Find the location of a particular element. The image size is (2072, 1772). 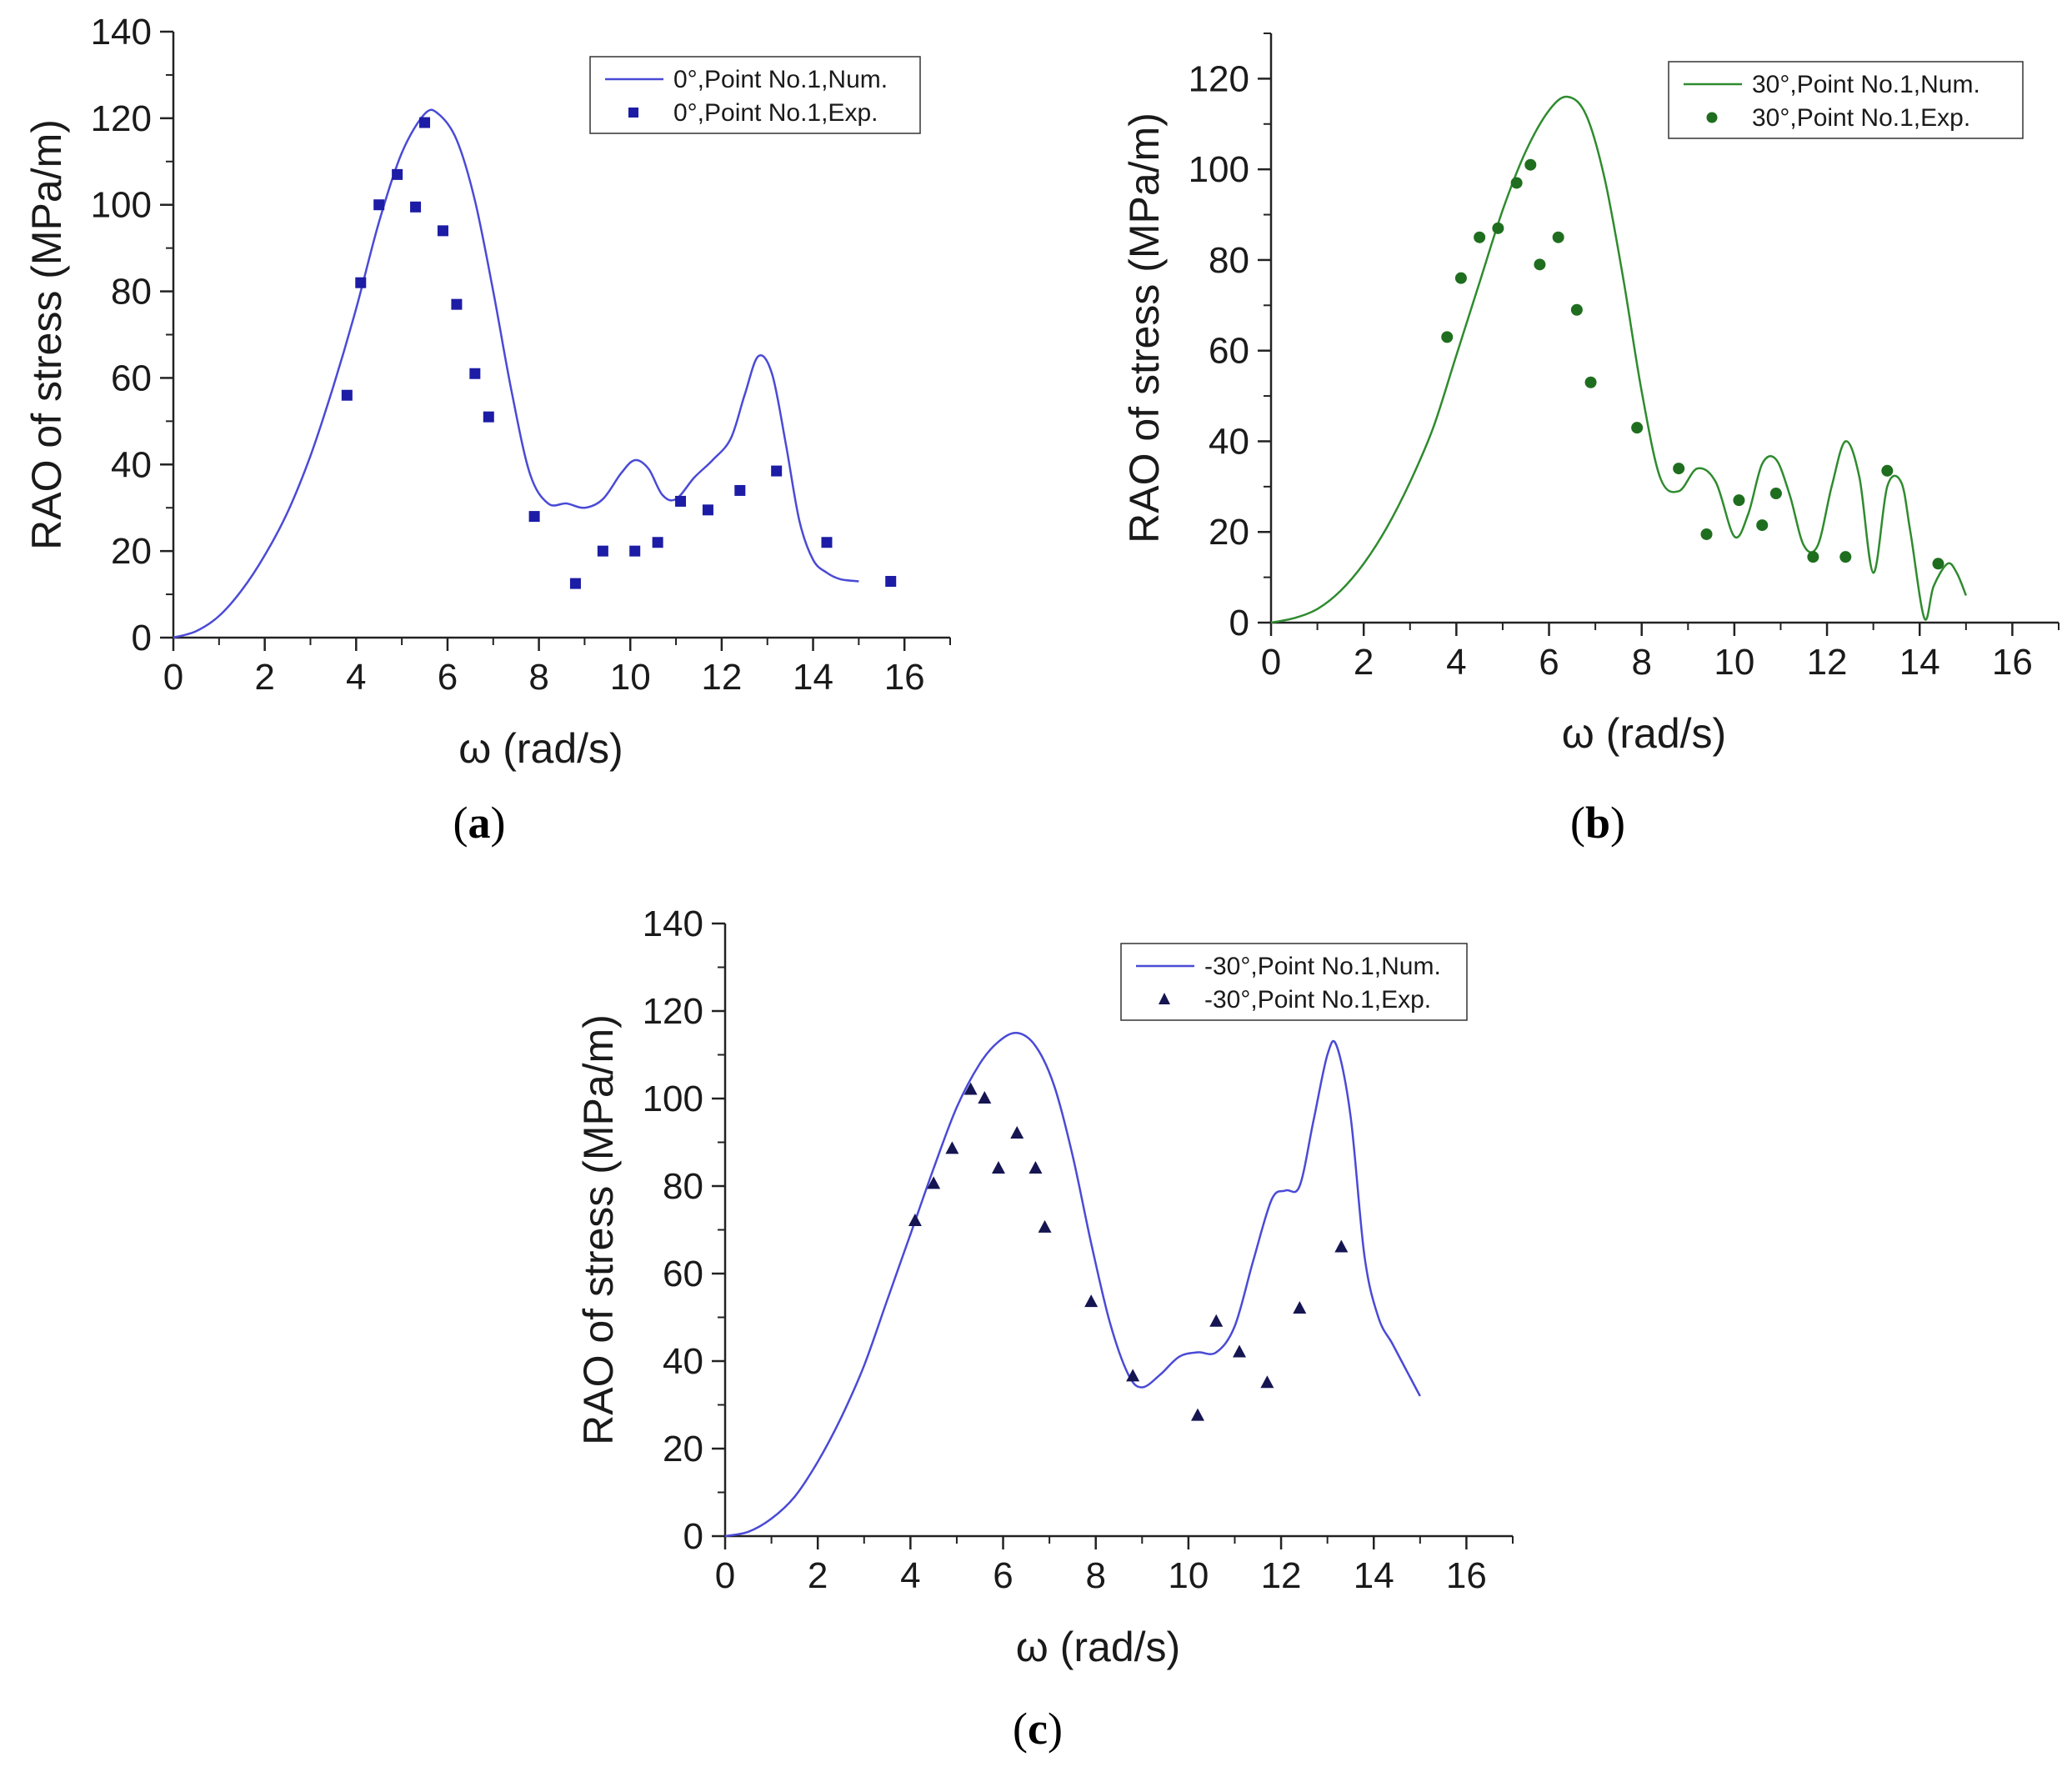

x-tick-label: 6 is located at coordinates (448, 678).